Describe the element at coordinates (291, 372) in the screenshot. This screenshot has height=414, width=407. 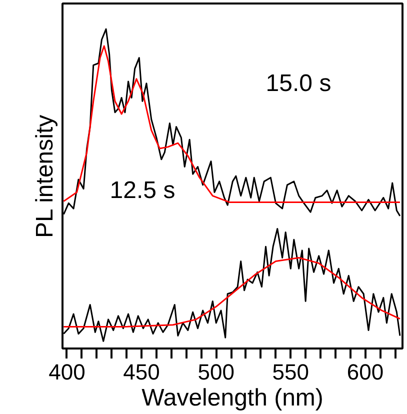
I see `x-tick-label: 550` at that location.